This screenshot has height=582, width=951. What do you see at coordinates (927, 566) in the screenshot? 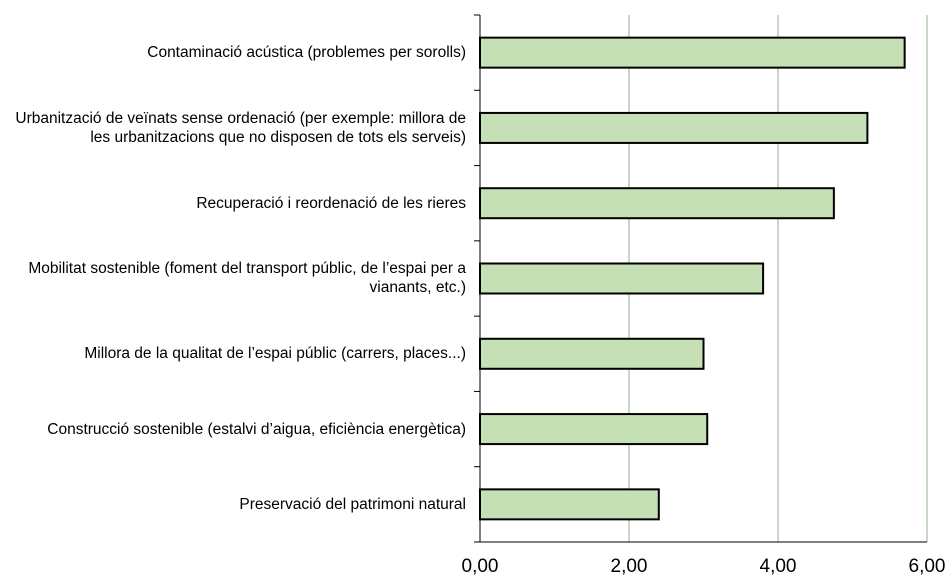
I see `x-tick-label: 6,00` at bounding box center [927, 566].